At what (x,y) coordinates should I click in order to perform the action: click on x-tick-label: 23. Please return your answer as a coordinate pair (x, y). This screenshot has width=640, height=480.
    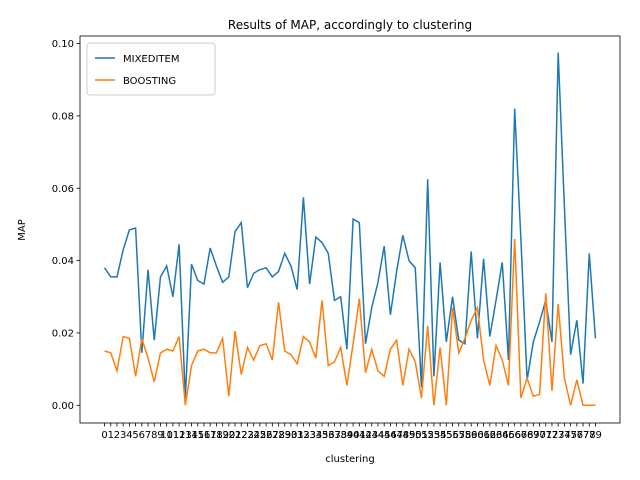
    Looking at the image, I should click on (247, 435).